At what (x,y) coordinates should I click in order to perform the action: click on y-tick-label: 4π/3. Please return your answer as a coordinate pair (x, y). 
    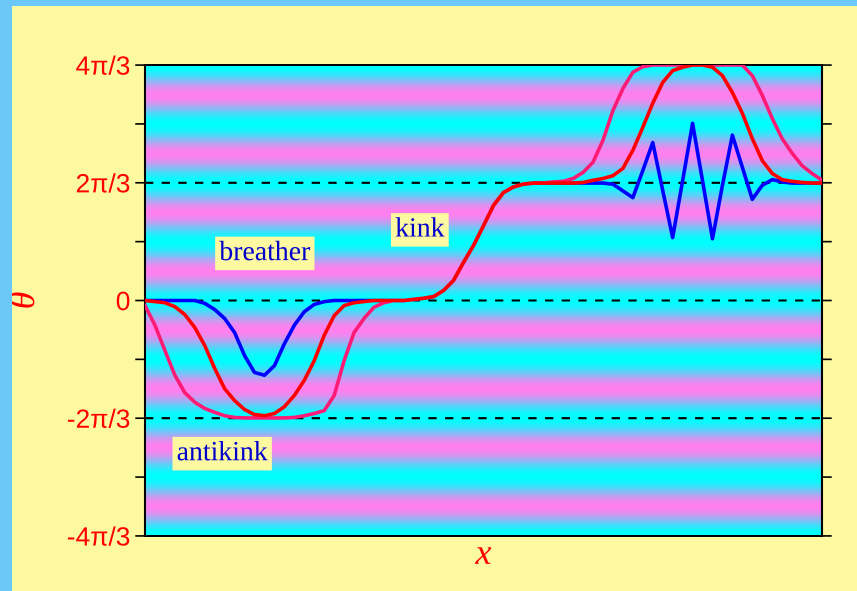
    Looking at the image, I should click on (103, 65).